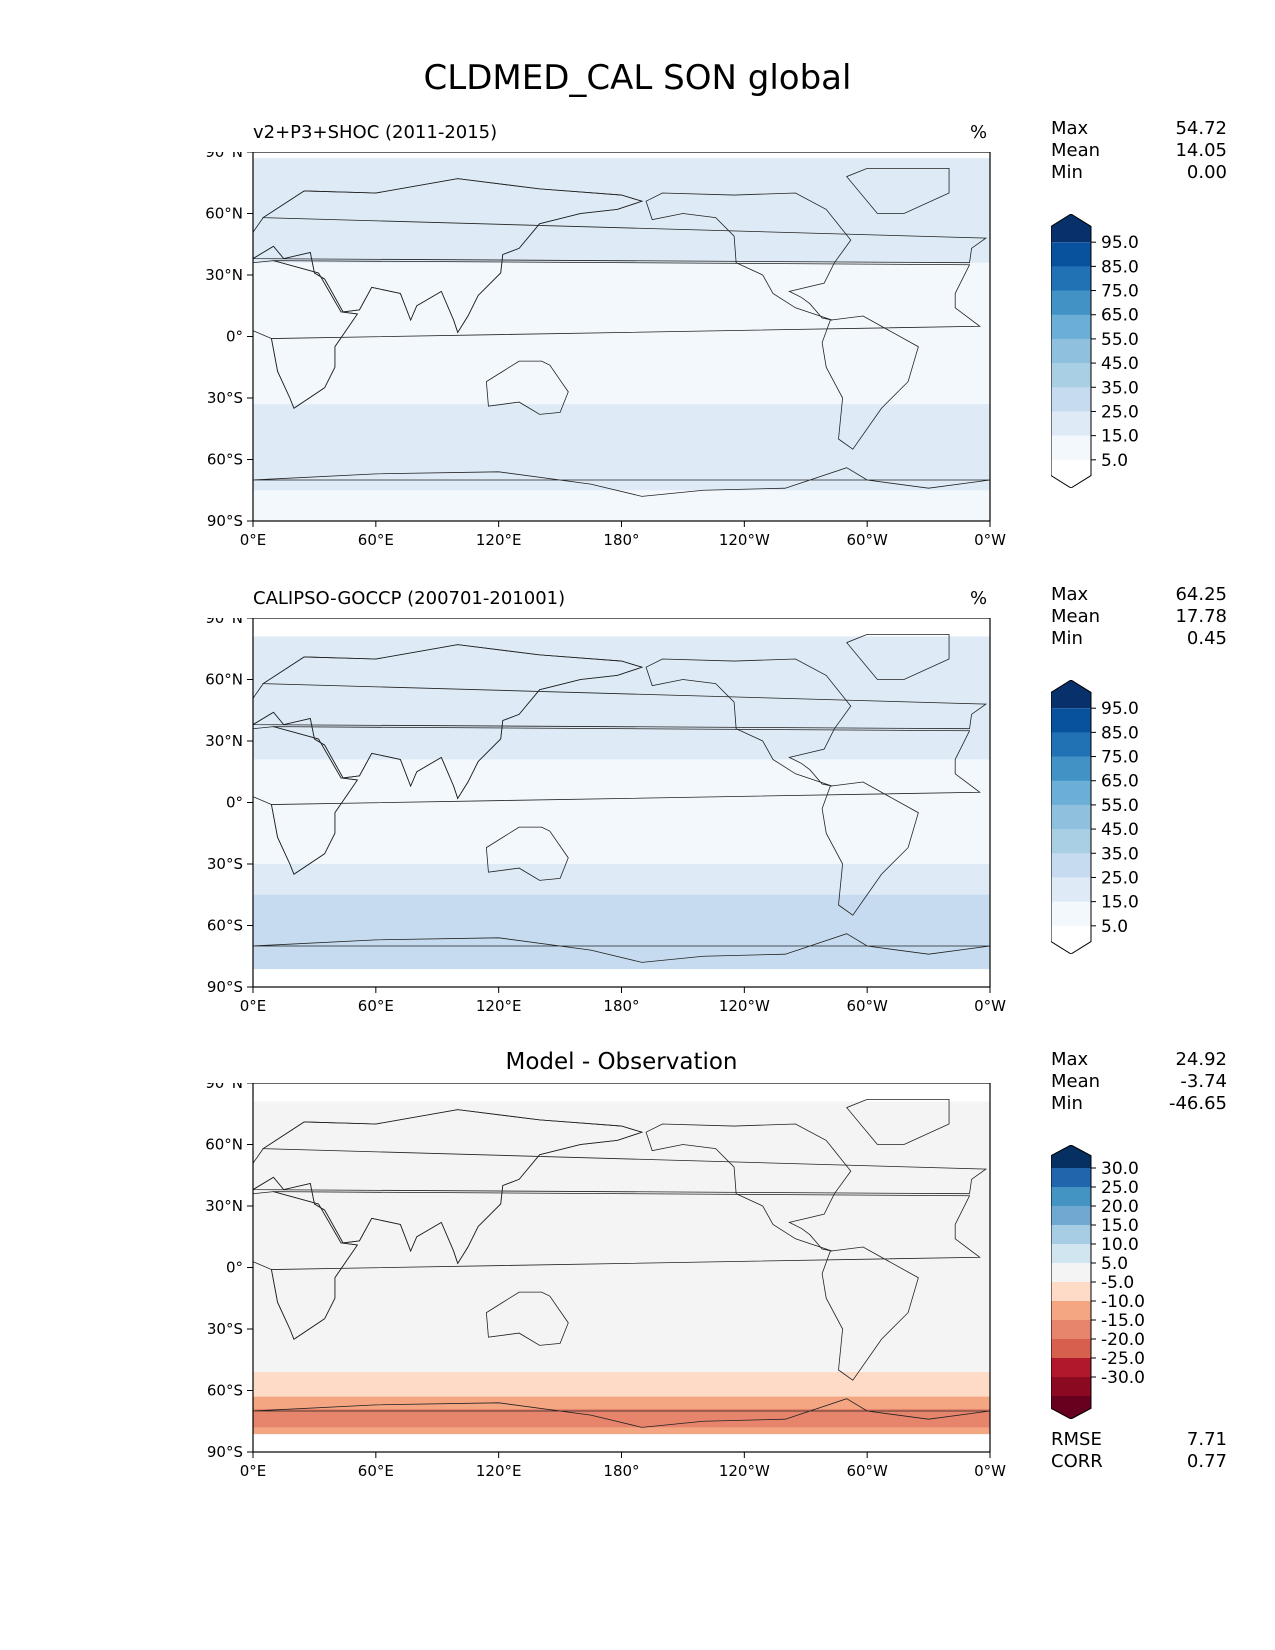 This screenshot has height=1650, width=1275. What do you see at coordinates (1120, 758) in the screenshot?
I see `colorbar-label: 75.0` at bounding box center [1120, 758].